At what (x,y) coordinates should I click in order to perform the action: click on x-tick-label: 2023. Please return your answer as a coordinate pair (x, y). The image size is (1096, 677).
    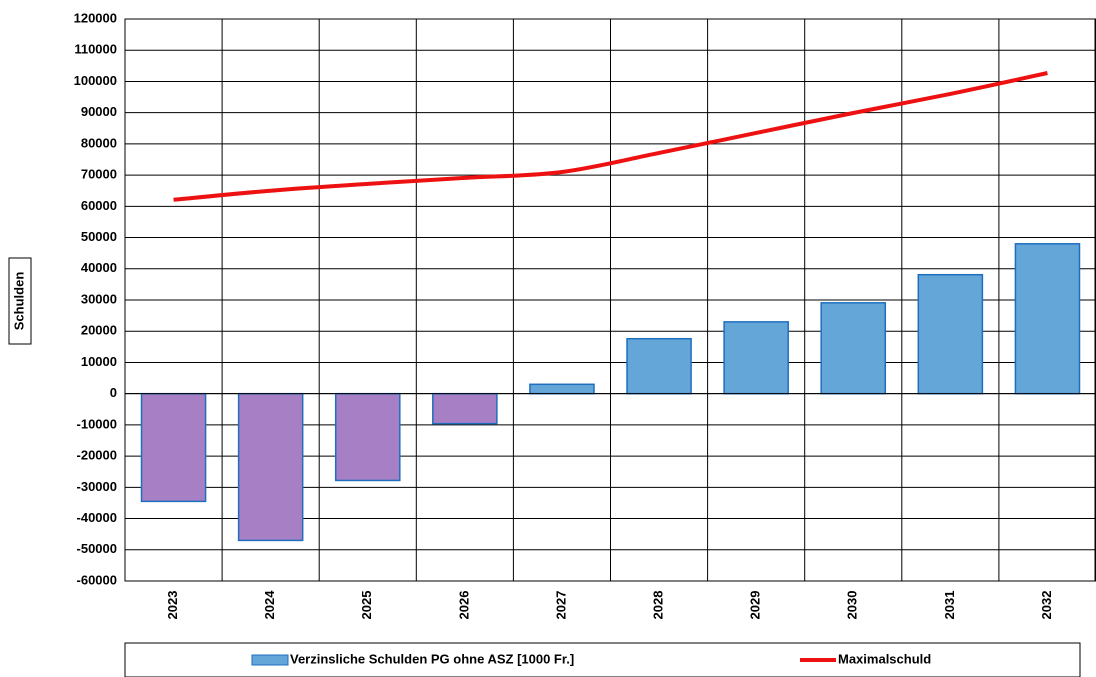
    Looking at the image, I should click on (172, 605).